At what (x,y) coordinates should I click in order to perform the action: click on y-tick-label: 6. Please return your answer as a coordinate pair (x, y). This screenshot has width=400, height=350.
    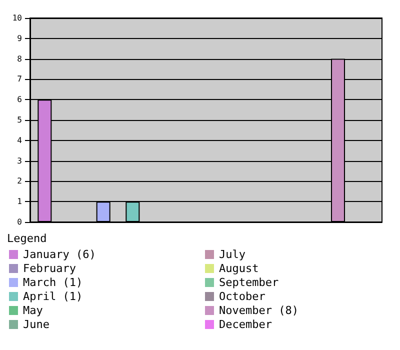
    Looking at the image, I should click on (19, 99).